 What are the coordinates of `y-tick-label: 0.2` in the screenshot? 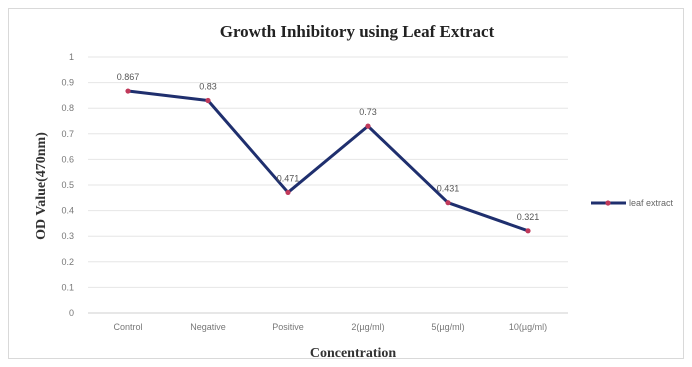 It's located at (67, 262).